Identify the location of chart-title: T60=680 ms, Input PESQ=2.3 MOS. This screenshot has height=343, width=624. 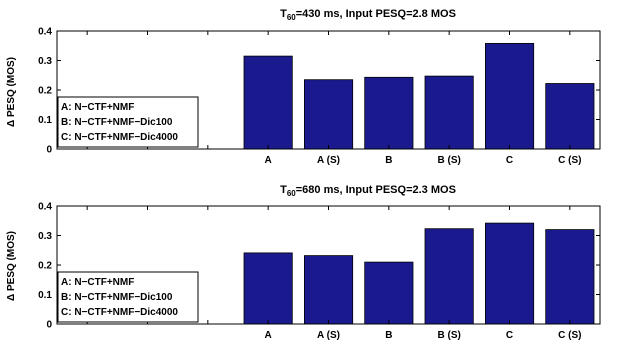
(368, 191).